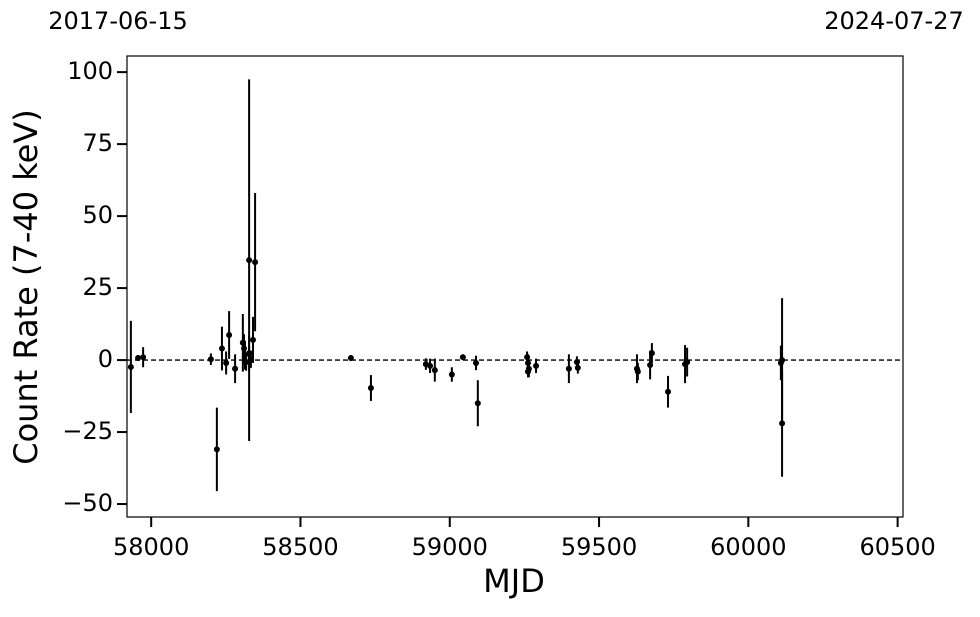  Describe the element at coordinates (151, 547) in the screenshot. I see `x-tick-label: 58000` at that location.